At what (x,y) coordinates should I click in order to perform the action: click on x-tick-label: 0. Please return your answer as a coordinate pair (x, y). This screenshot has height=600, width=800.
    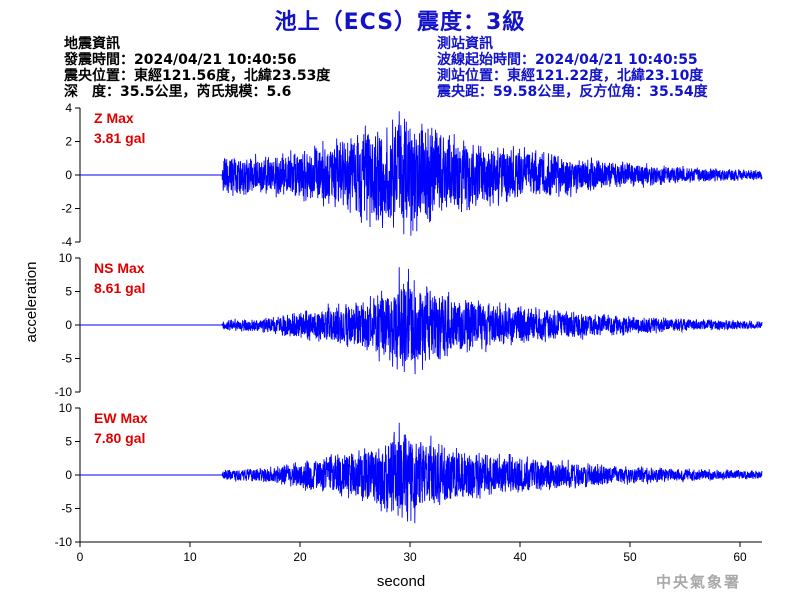
    Looking at the image, I should click on (80, 557).